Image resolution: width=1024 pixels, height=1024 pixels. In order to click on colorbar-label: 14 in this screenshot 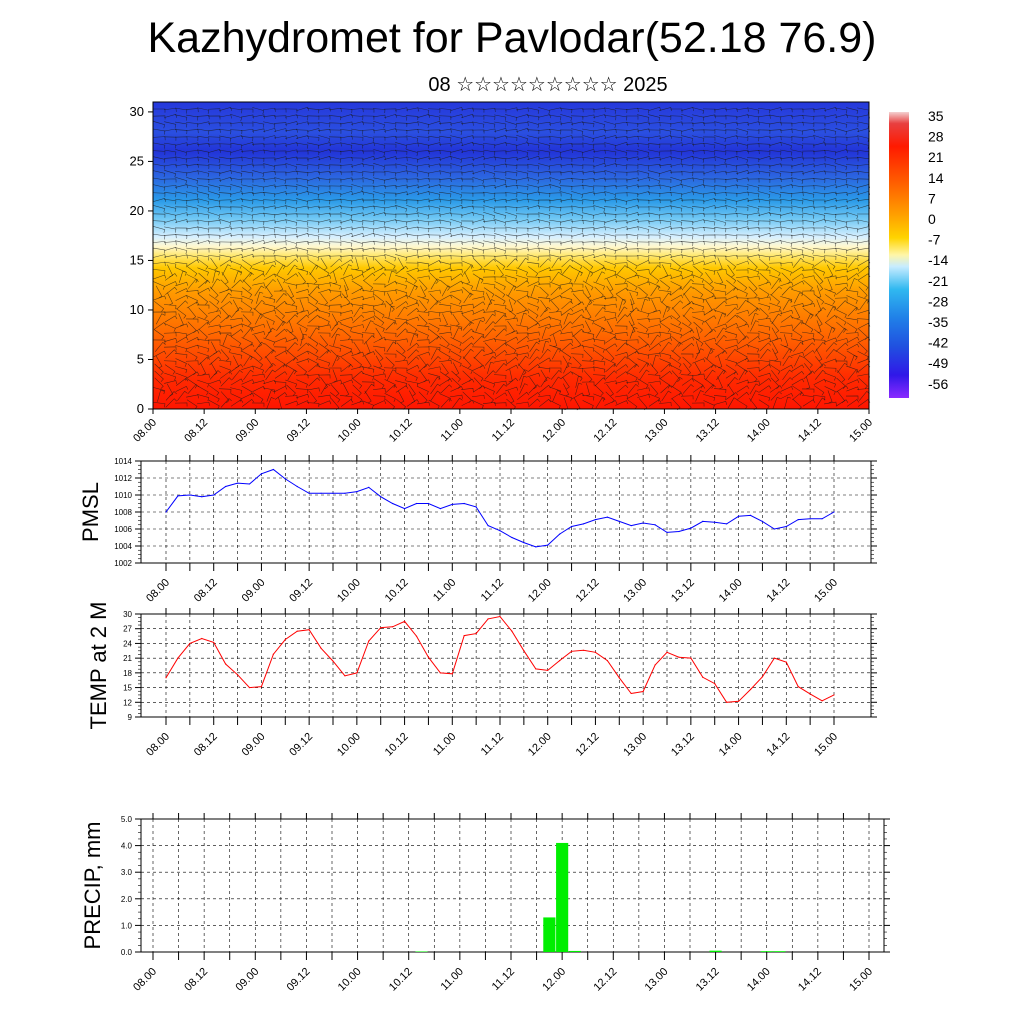, I will do `click(936, 178)`.